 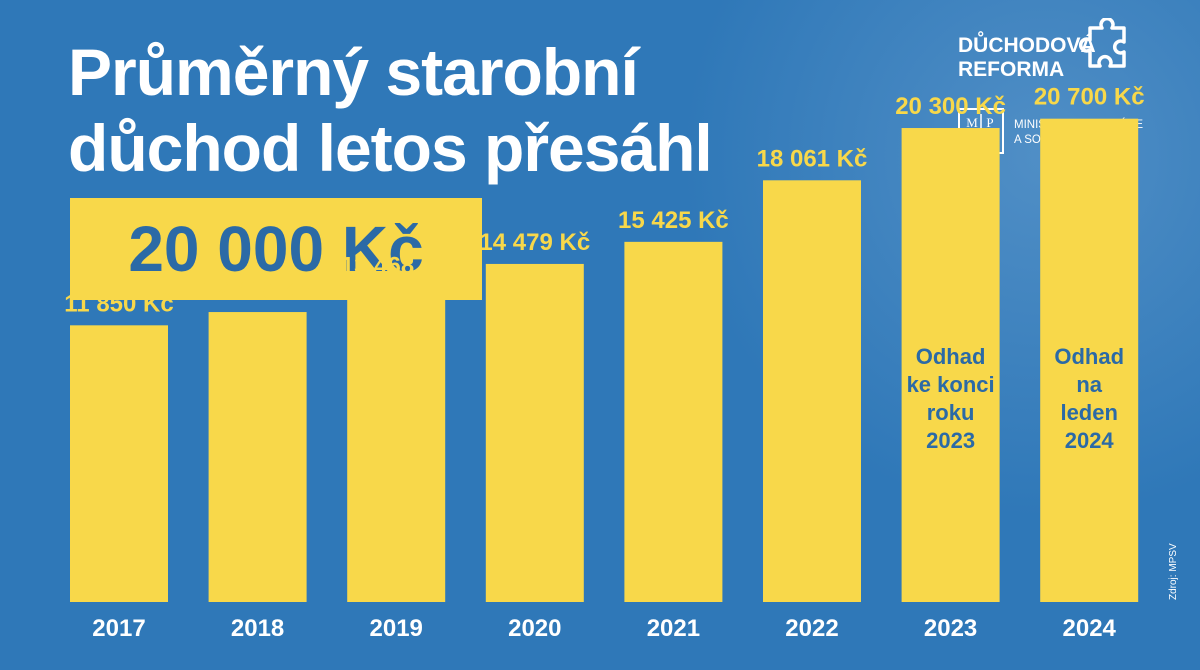 I want to click on bar-note-2024-line-3: leden, so click(x=1088, y=412).